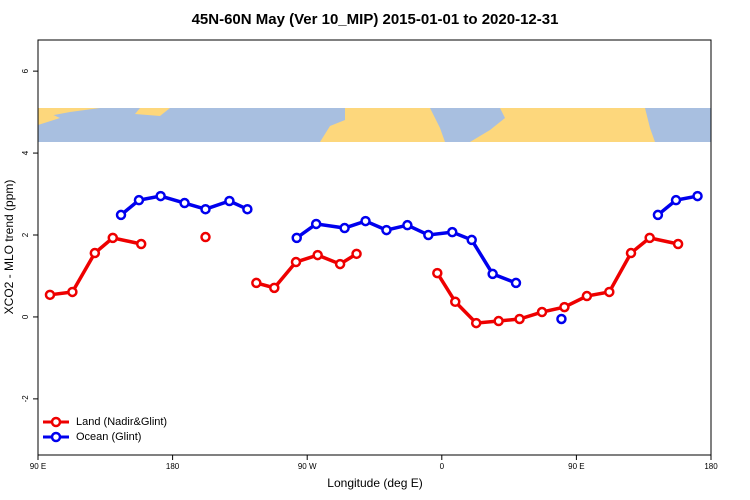 Image resolution: width=750 pixels, height=500 pixels. I want to click on map-strip, so click(374, 125).